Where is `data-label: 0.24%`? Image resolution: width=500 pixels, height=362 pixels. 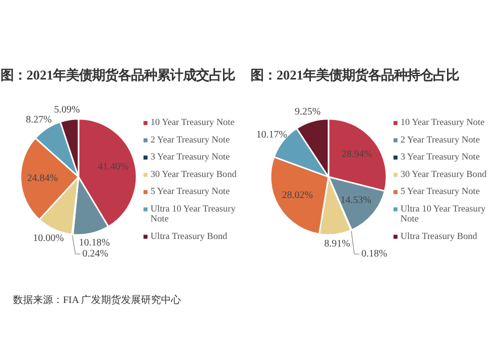
data-label: 0.24% is located at coordinates (95, 254).